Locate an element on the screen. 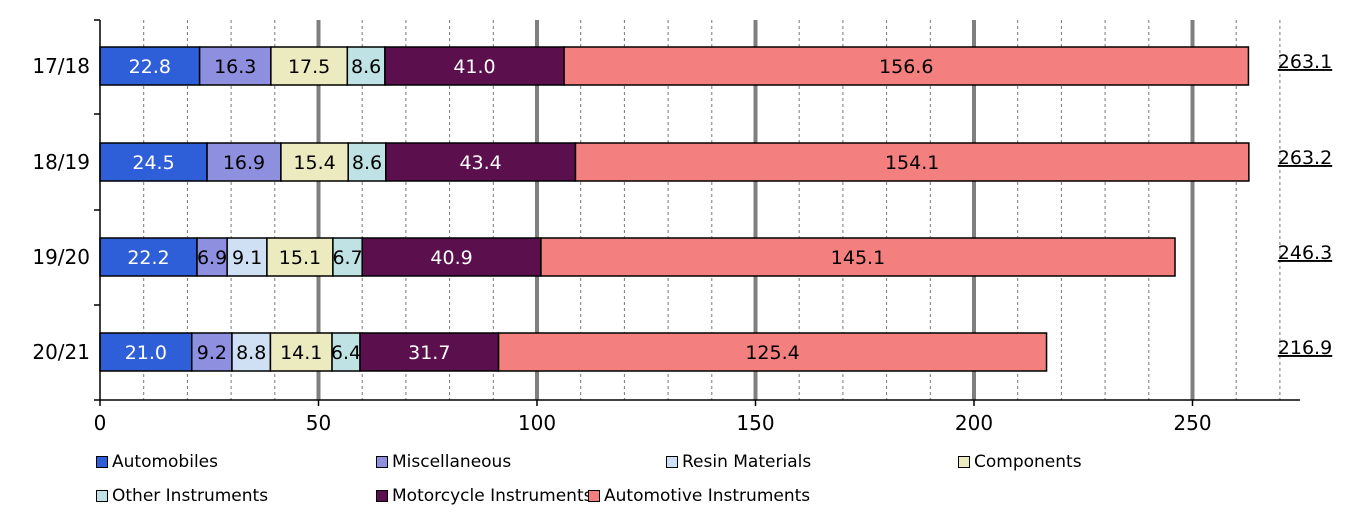  data-label: 9.2 is located at coordinates (212, 353).